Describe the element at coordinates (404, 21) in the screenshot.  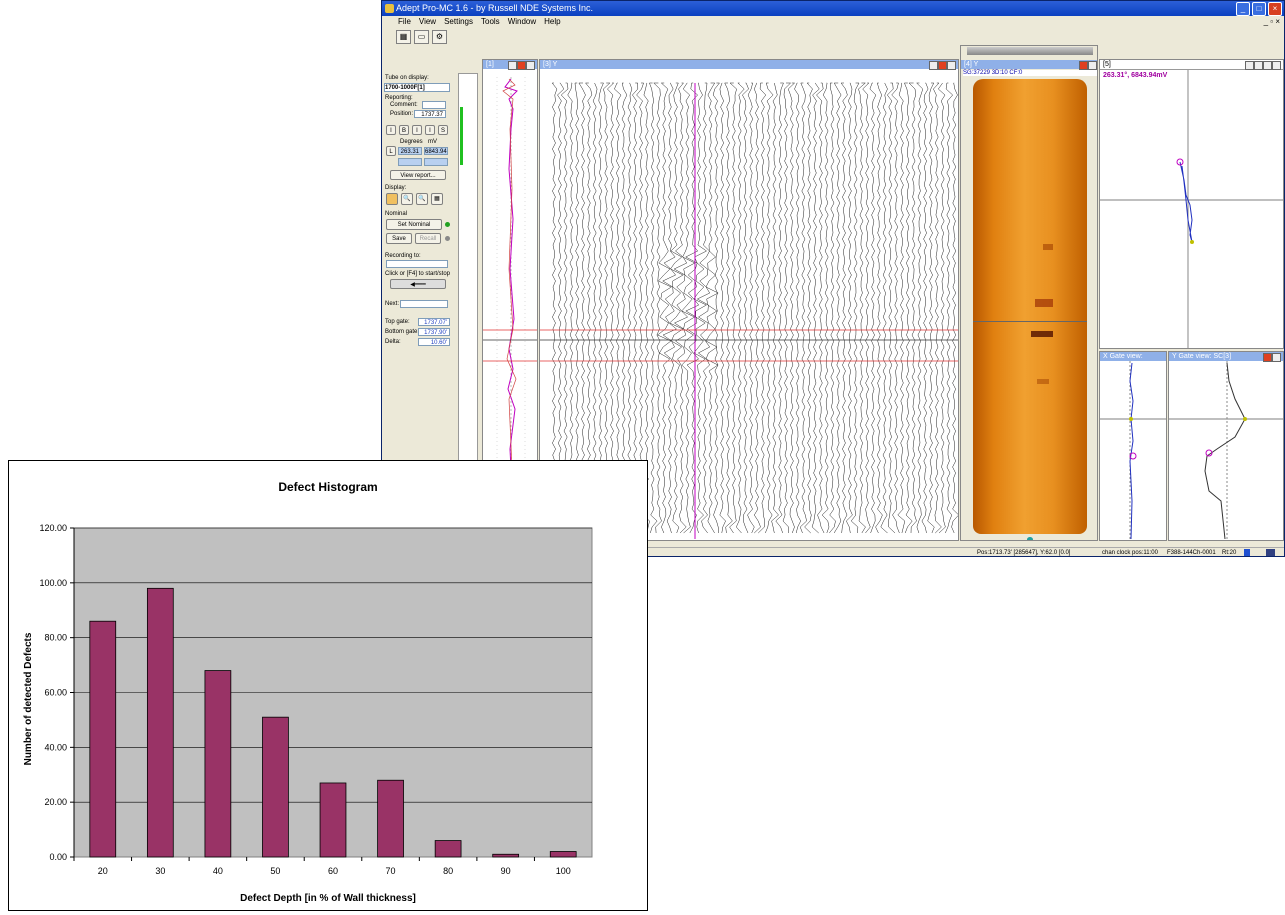
I see `menu-file: File` at that location.